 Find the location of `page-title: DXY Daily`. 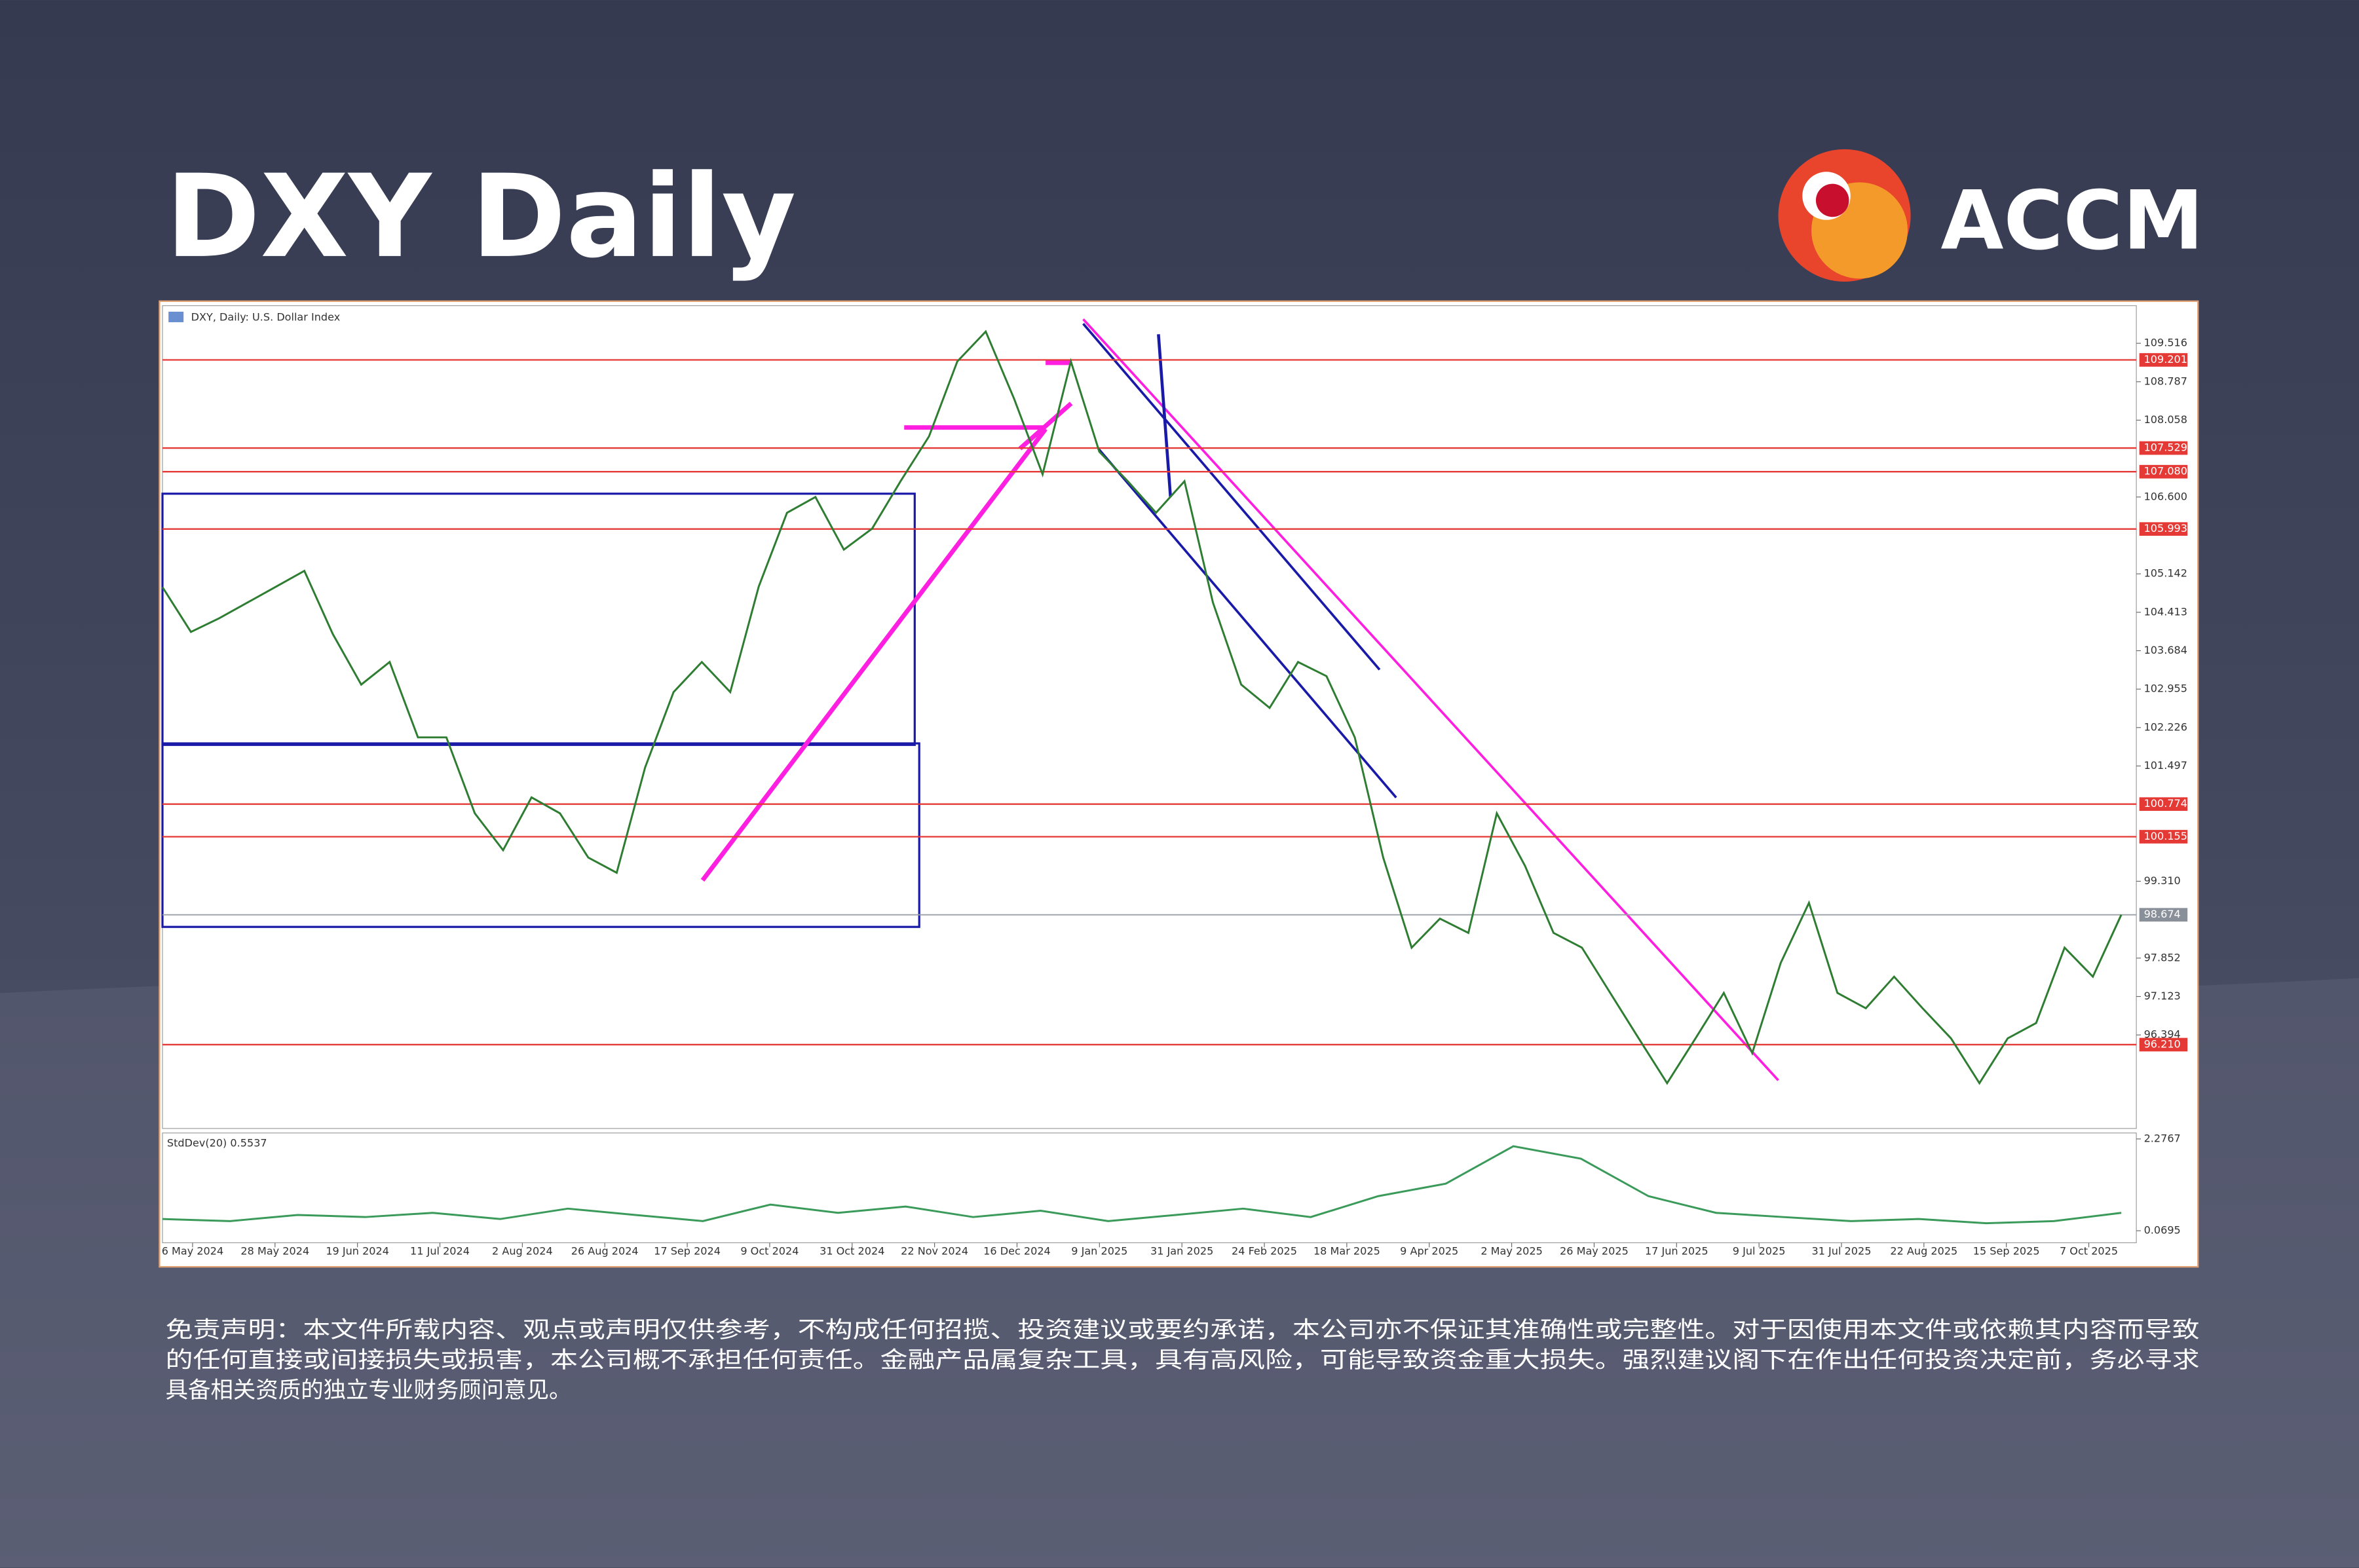

page-title: DXY Daily is located at coordinates (482, 217).